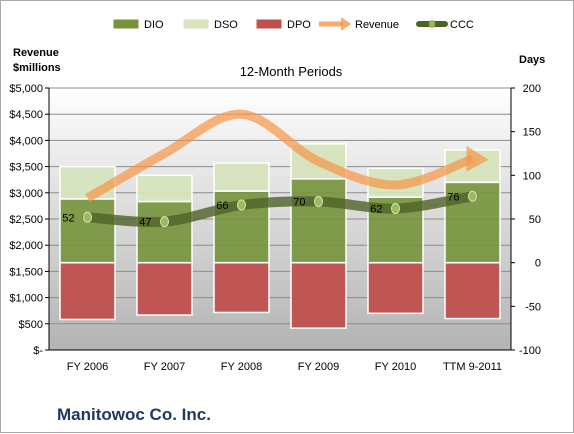 The width and height of the screenshot is (574, 434). What do you see at coordinates (68, 218) in the screenshot?
I see `ccc-data-label: 52` at bounding box center [68, 218].